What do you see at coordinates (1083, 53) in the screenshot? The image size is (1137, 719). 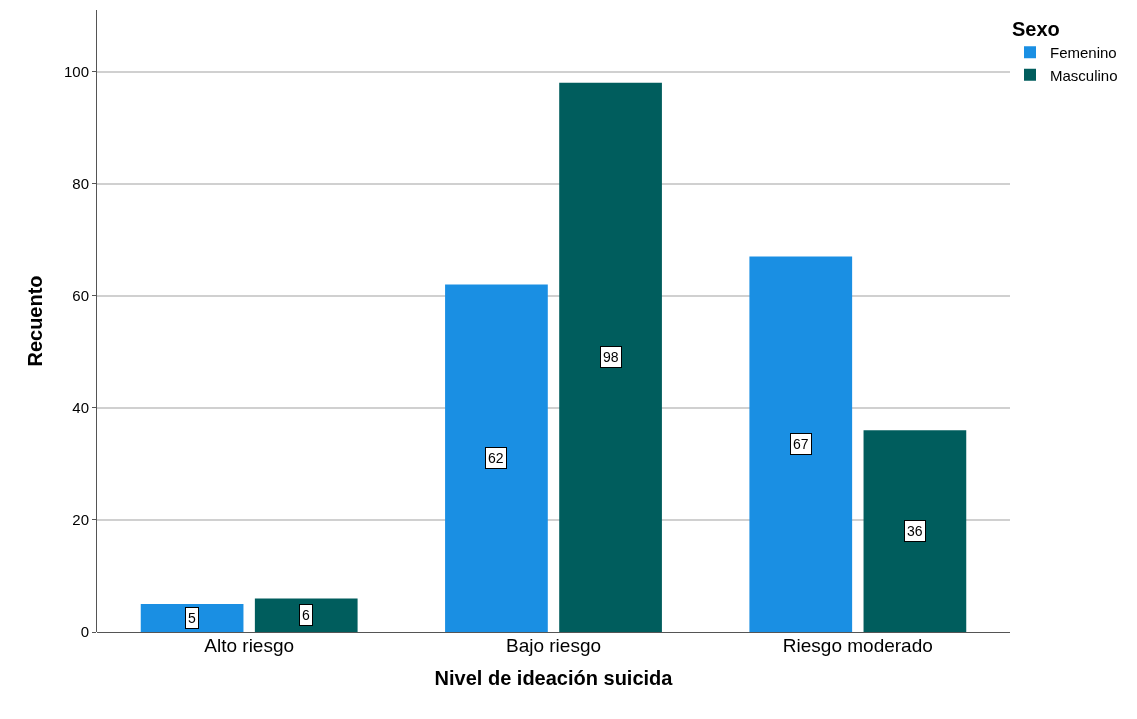 I see `legend-label: Femenino` at bounding box center [1083, 53].